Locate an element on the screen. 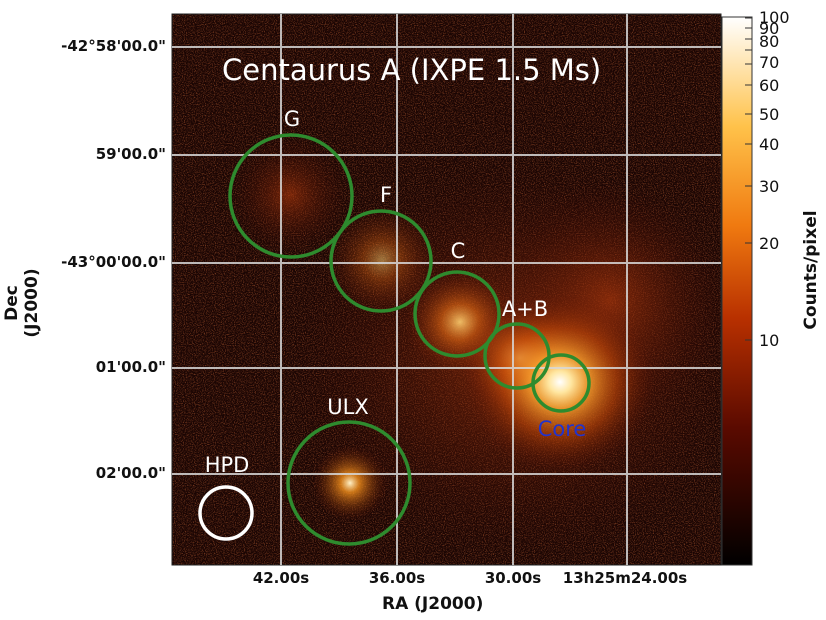  colorbar-tick-label: 80 is located at coordinates (769, 41).